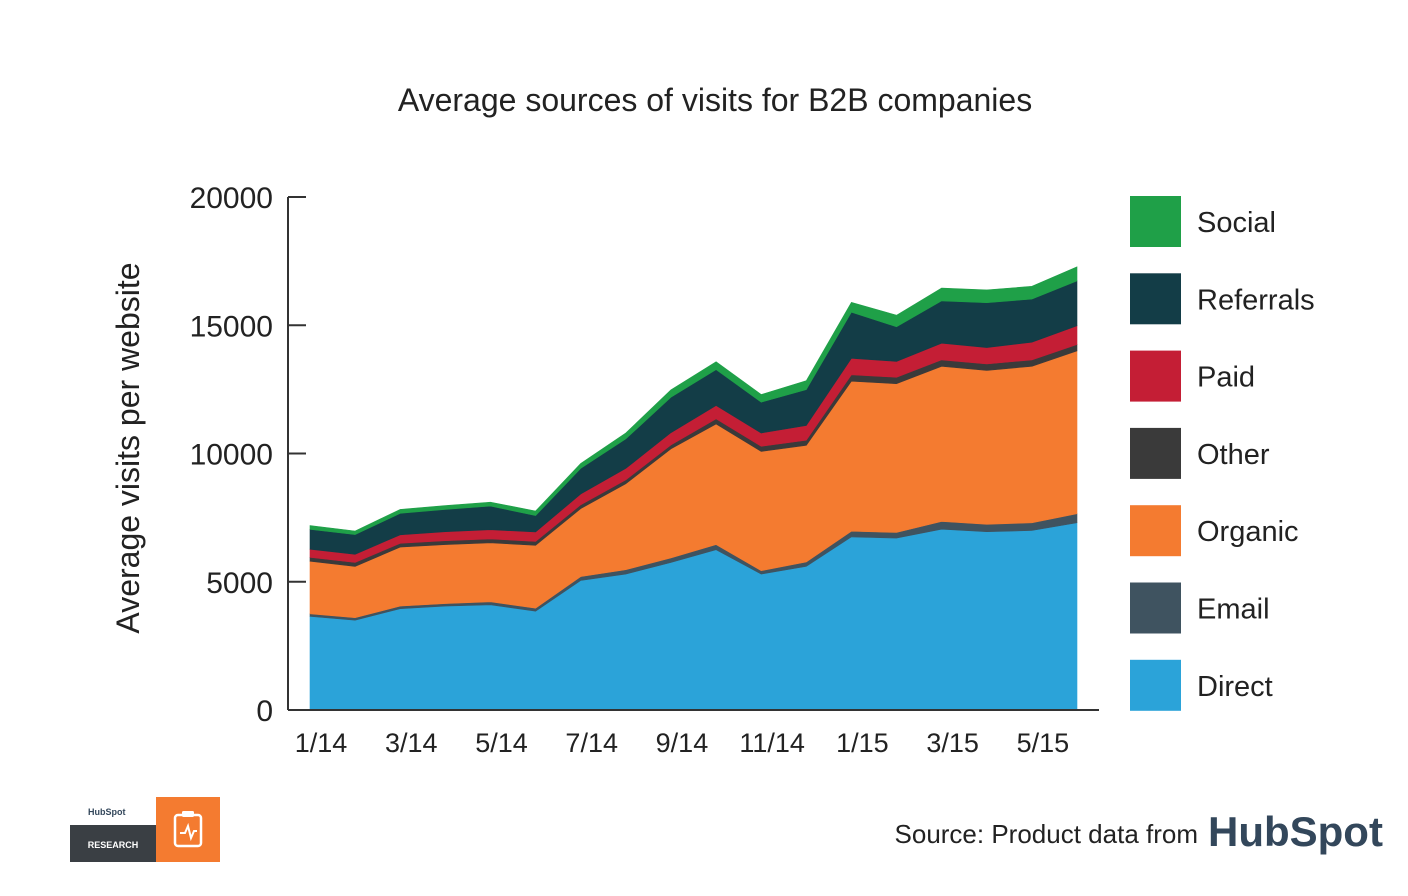  Describe the element at coordinates (1155, 453) in the screenshot. I see `legend-swatch-other` at that location.